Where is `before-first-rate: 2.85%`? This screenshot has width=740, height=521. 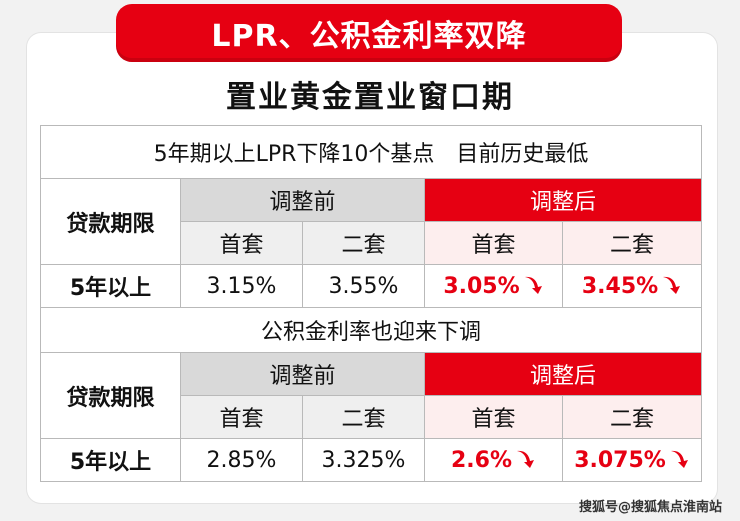
before-first-rate: 2.85% is located at coordinates (241, 460).